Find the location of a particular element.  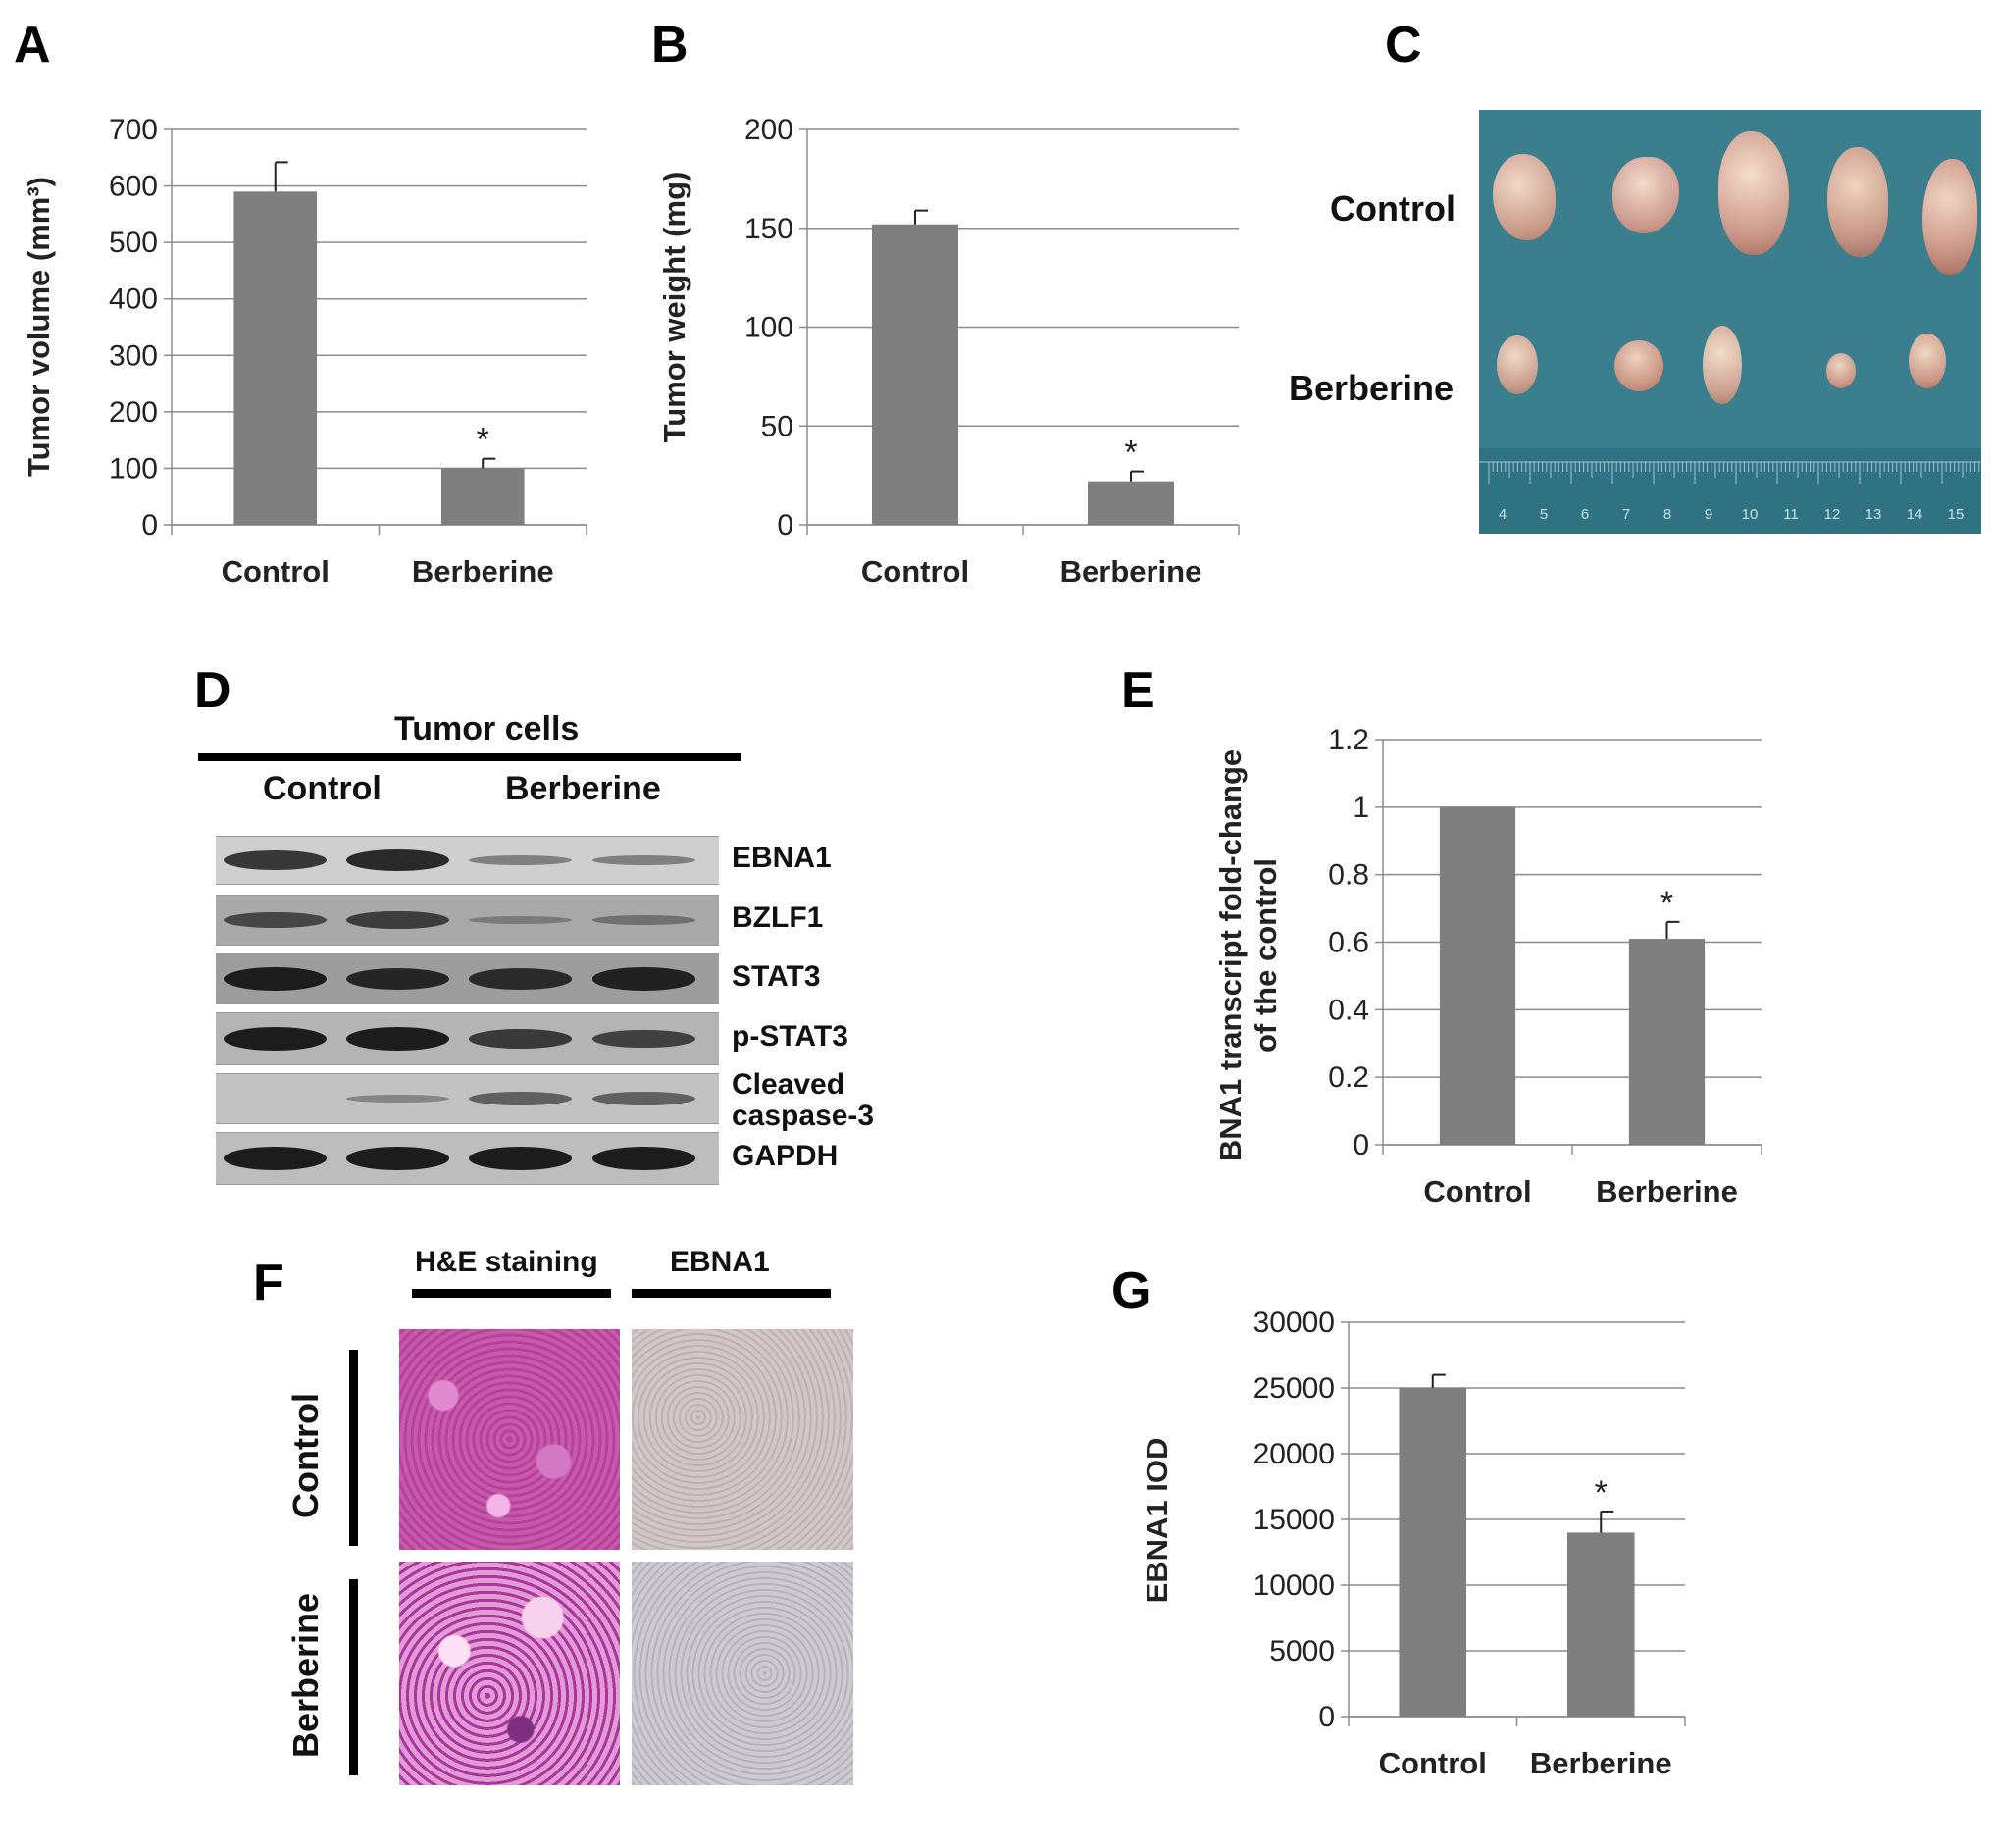

y-tick-label: 25000 is located at coordinates (1294, 1388).